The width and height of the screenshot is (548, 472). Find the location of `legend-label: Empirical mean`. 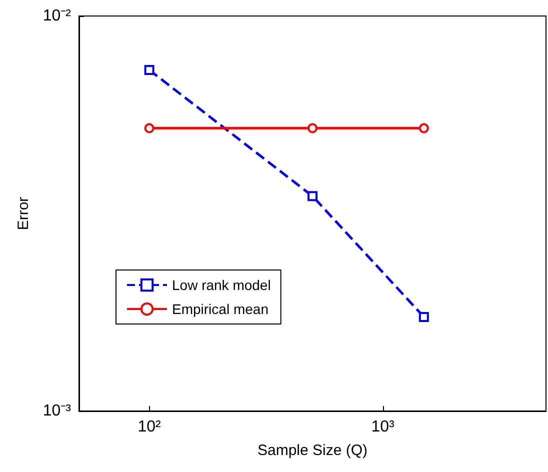

legend-label: Empirical mean is located at coordinates (220, 309).